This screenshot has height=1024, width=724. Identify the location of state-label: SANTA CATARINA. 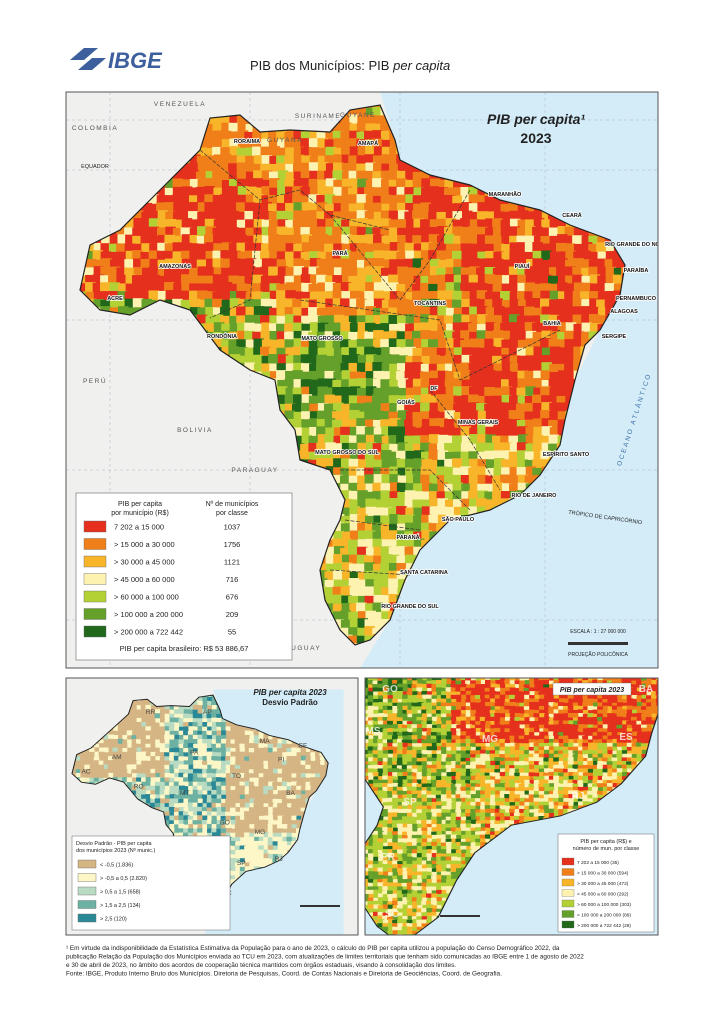
(424, 573).